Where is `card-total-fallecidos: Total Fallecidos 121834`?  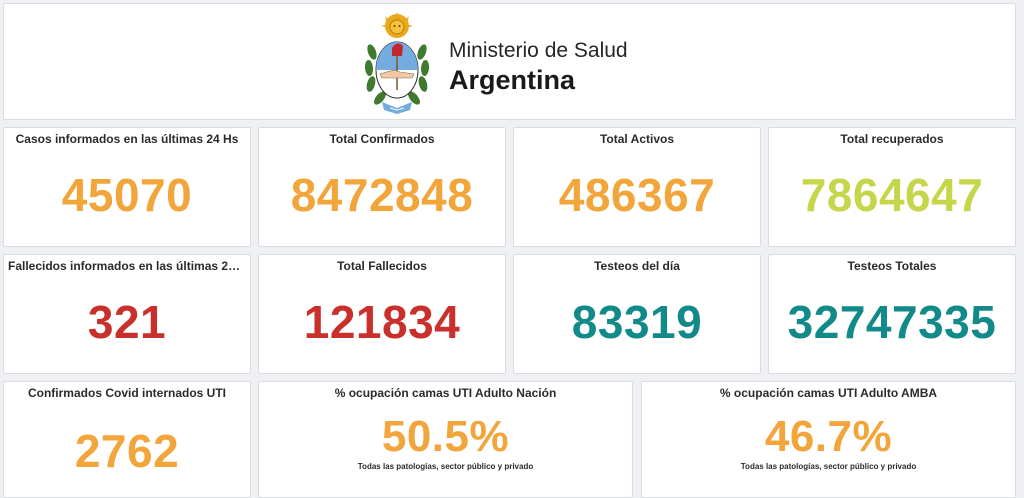 card-total-fallecidos: Total Fallecidos 121834 is located at coordinates (382, 314).